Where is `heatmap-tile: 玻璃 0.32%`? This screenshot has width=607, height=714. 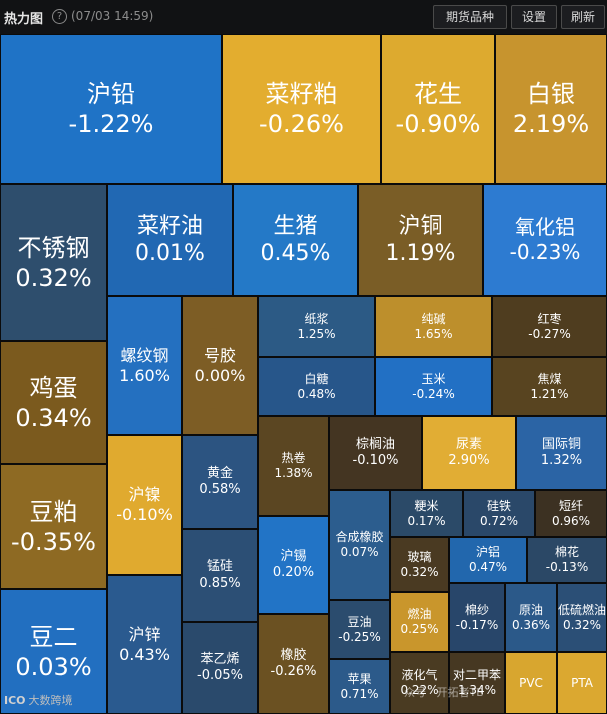 heatmap-tile: 玻璃 0.32% is located at coordinates (419, 564).